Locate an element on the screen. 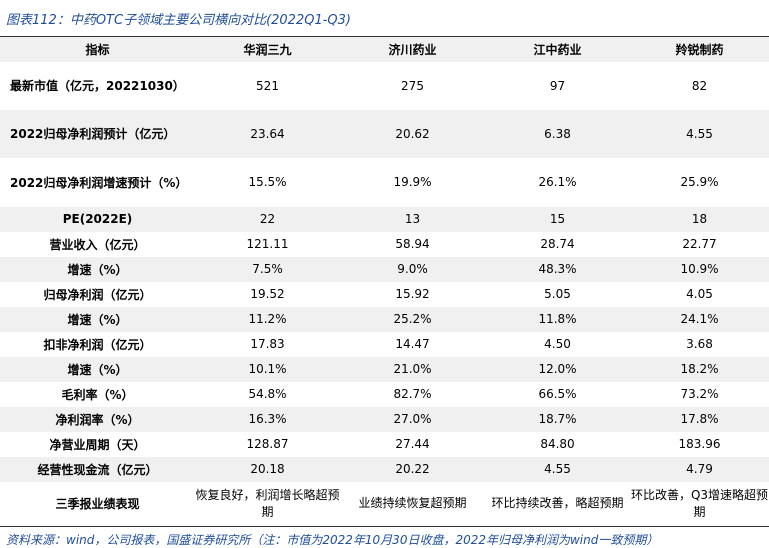  cell: 15.92 is located at coordinates (412, 294).